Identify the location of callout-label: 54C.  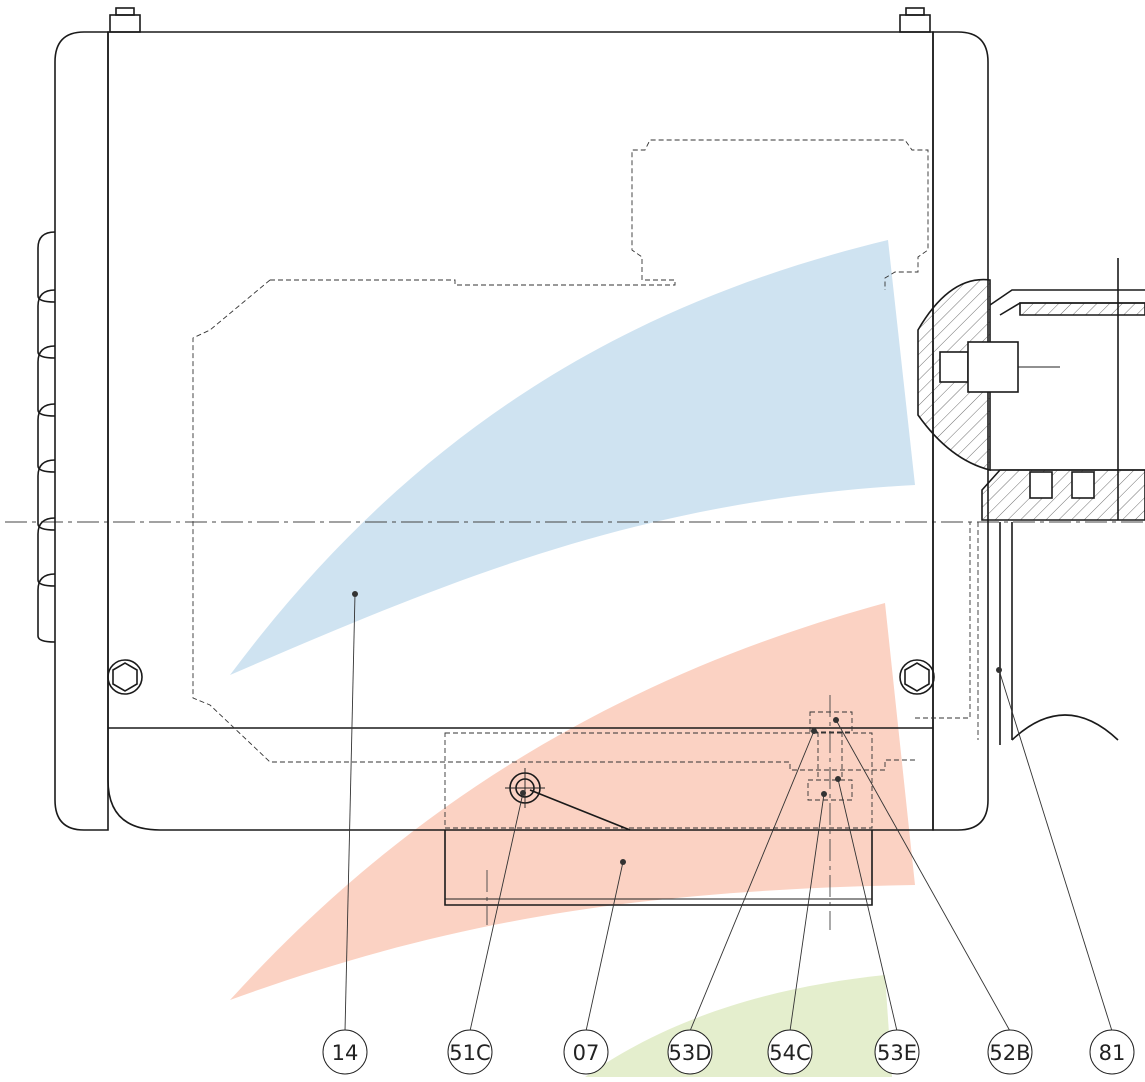
(789, 1053).